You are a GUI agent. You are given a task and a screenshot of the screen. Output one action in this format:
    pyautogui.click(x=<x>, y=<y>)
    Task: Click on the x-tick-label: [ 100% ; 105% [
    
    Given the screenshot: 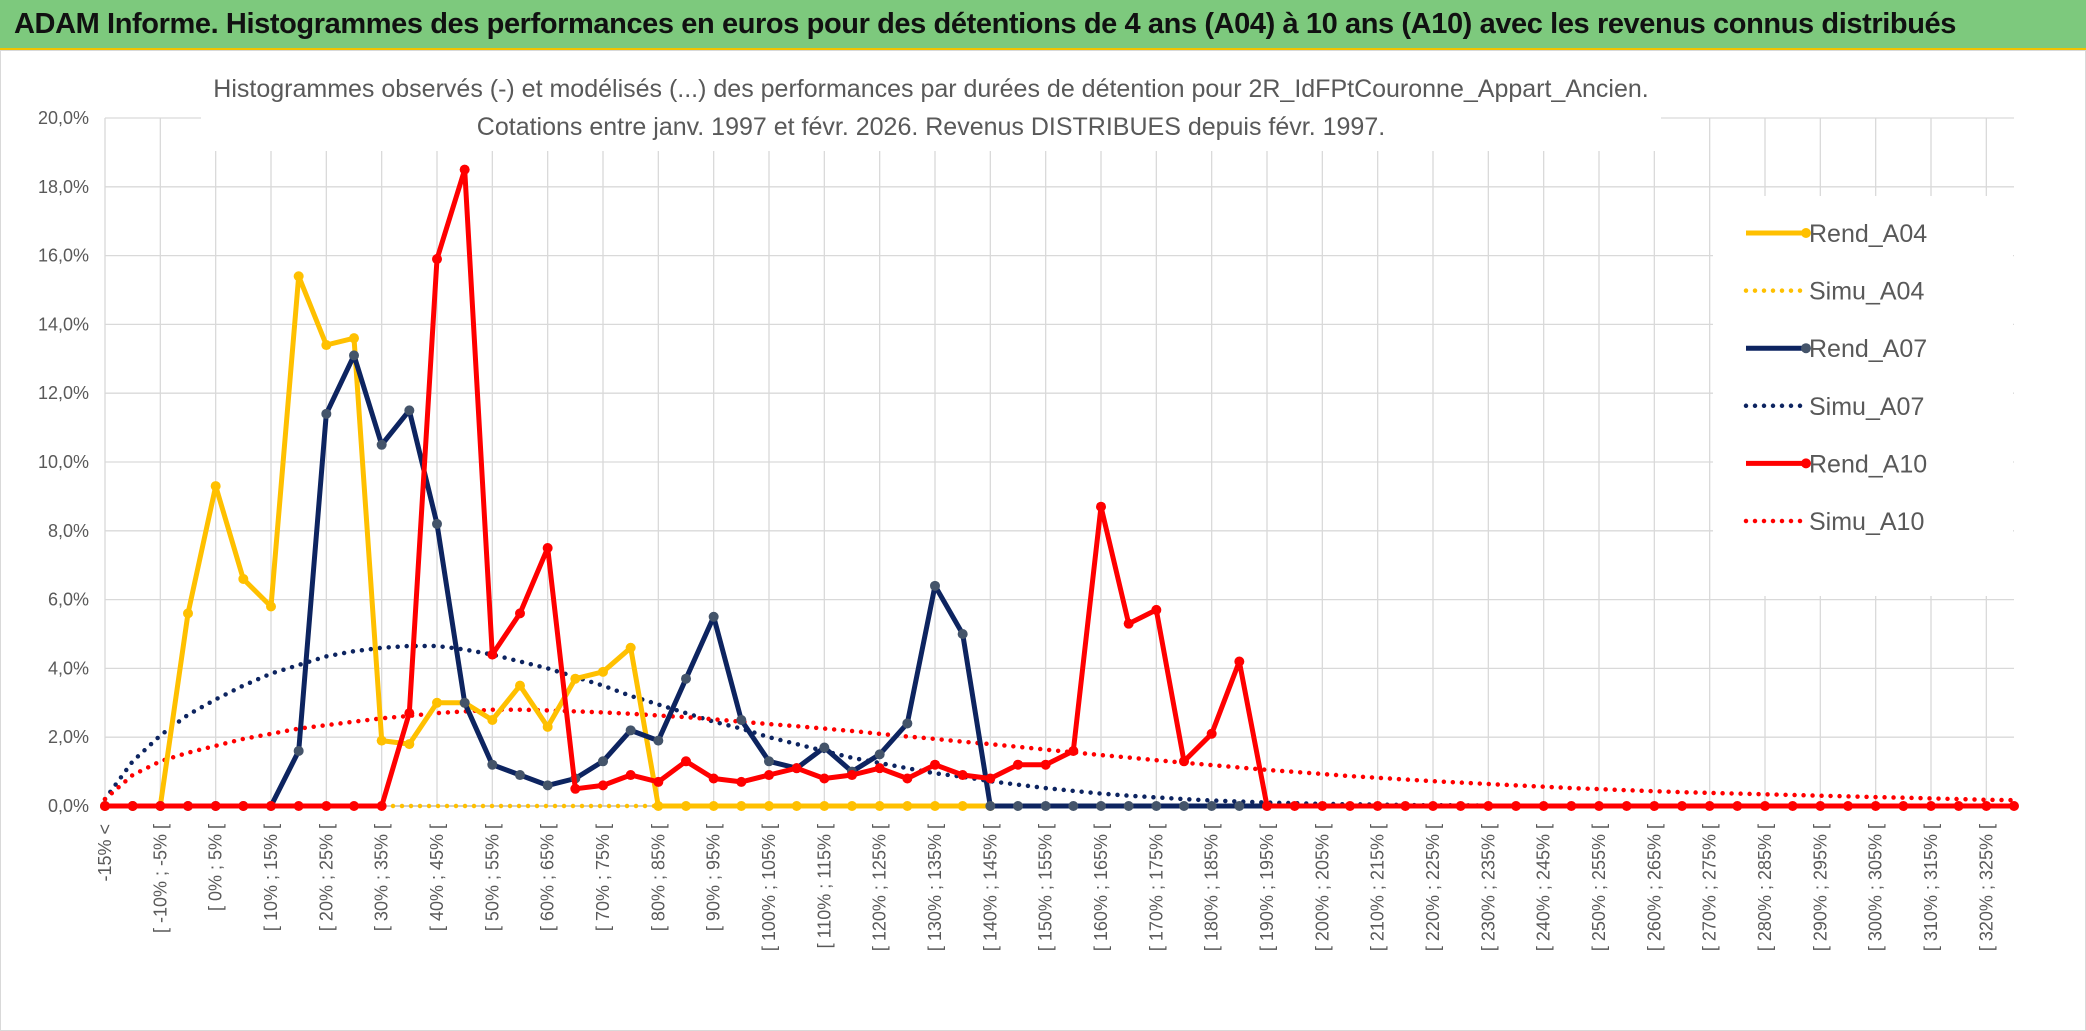 What is the action you would take?
    pyautogui.click(x=769, y=887)
    